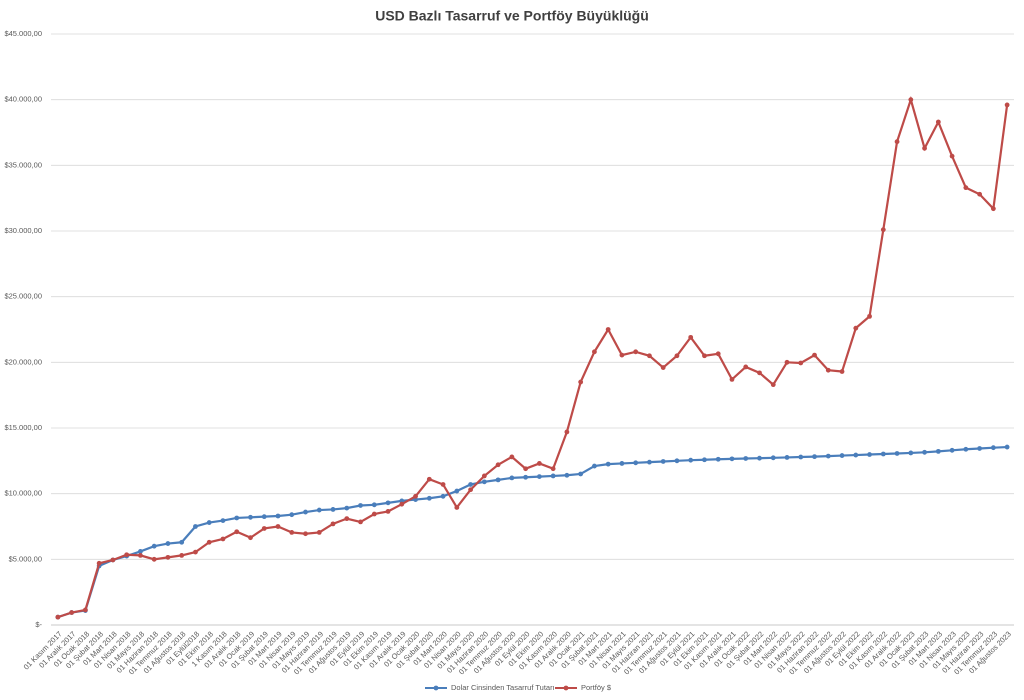 This screenshot has height=700, width=1024. Describe the element at coordinates (23, 427) in the screenshot. I see `y-tick-label: $15.000,00` at that location.